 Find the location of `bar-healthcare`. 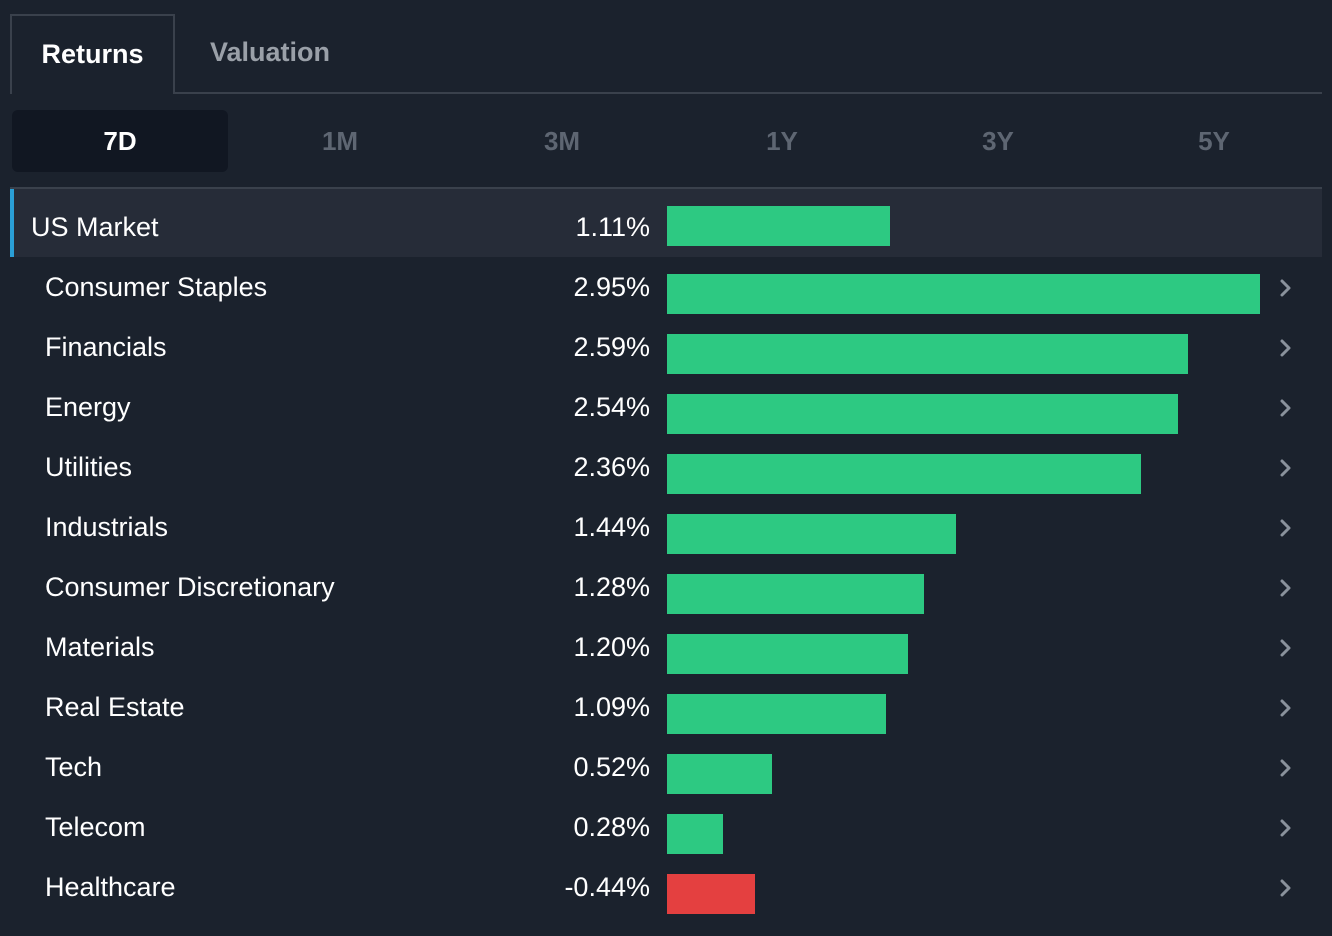

bar-healthcare is located at coordinates (711, 894).